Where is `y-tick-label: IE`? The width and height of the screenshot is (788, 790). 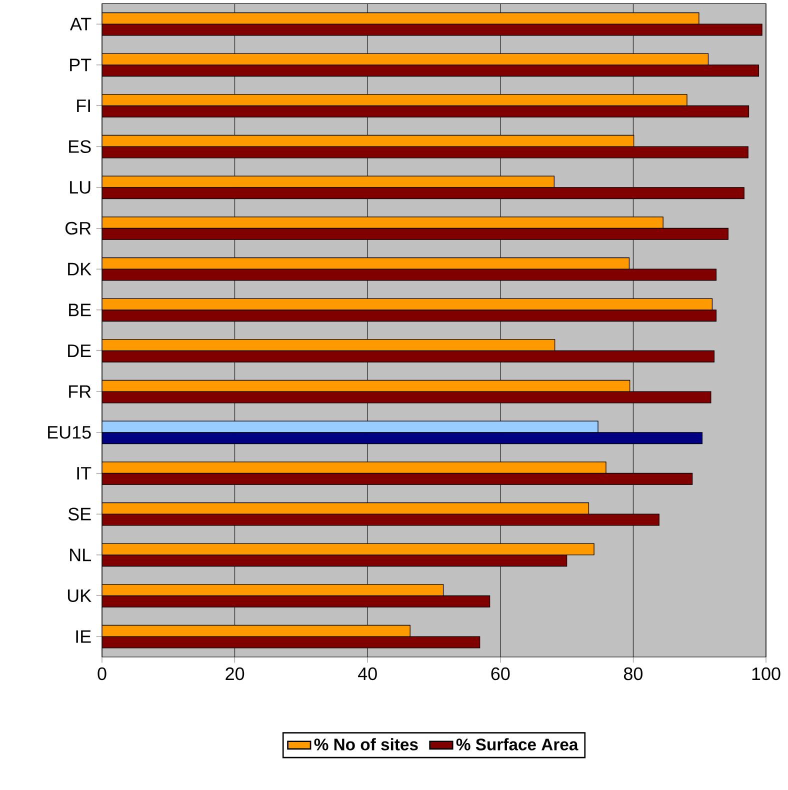
y-tick-label: IE is located at coordinates (83, 636).